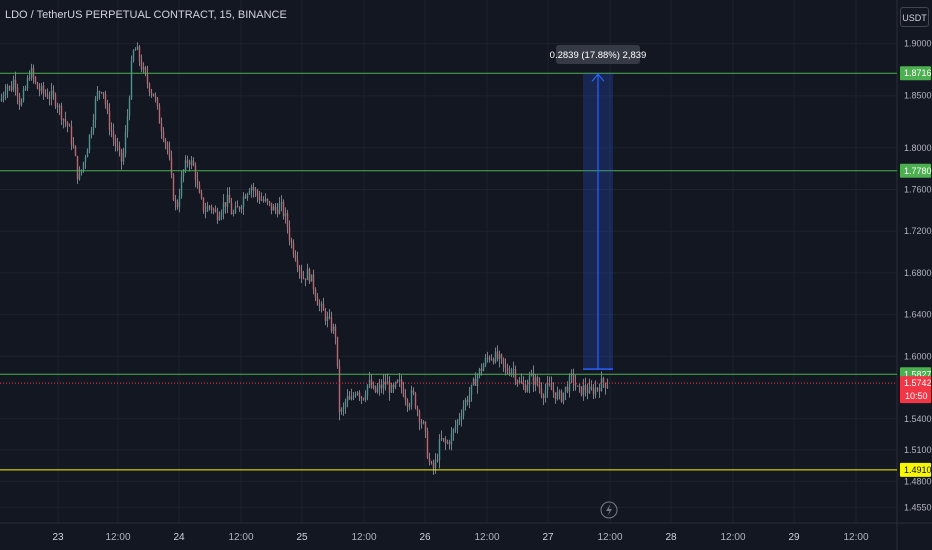  I want to click on currency-button: USDT, so click(914, 17).